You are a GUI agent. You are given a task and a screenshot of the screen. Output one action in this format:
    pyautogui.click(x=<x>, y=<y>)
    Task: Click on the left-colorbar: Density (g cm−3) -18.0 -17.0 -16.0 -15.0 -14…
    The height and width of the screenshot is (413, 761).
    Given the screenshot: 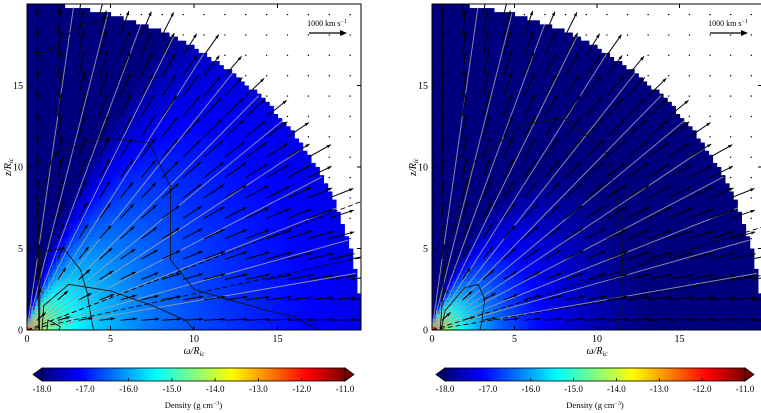 What is the action you would take?
    pyautogui.click(x=193, y=388)
    